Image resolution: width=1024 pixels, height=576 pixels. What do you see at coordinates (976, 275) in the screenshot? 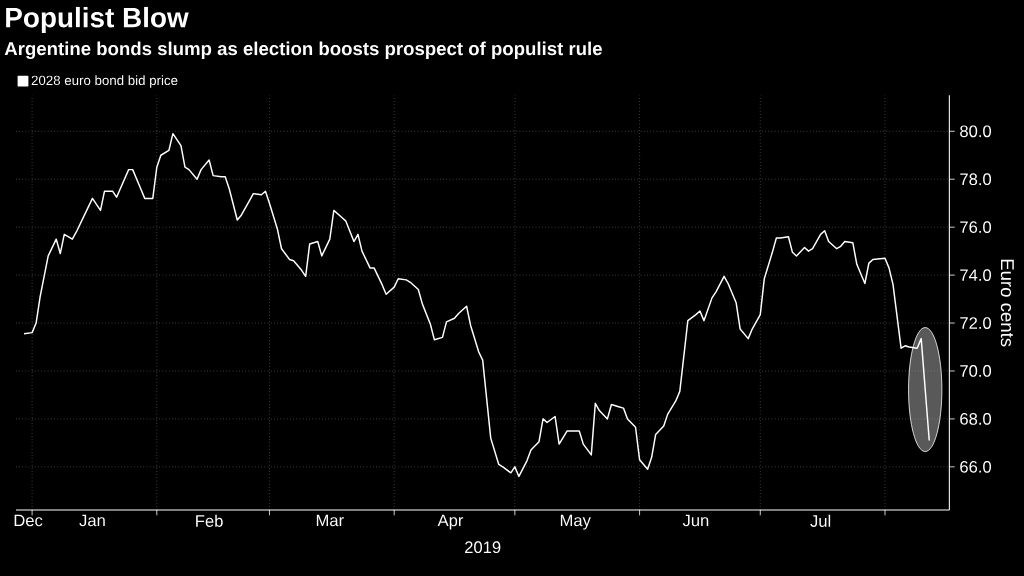
I see `y-tick-label: 74.0` at bounding box center [976, 275].